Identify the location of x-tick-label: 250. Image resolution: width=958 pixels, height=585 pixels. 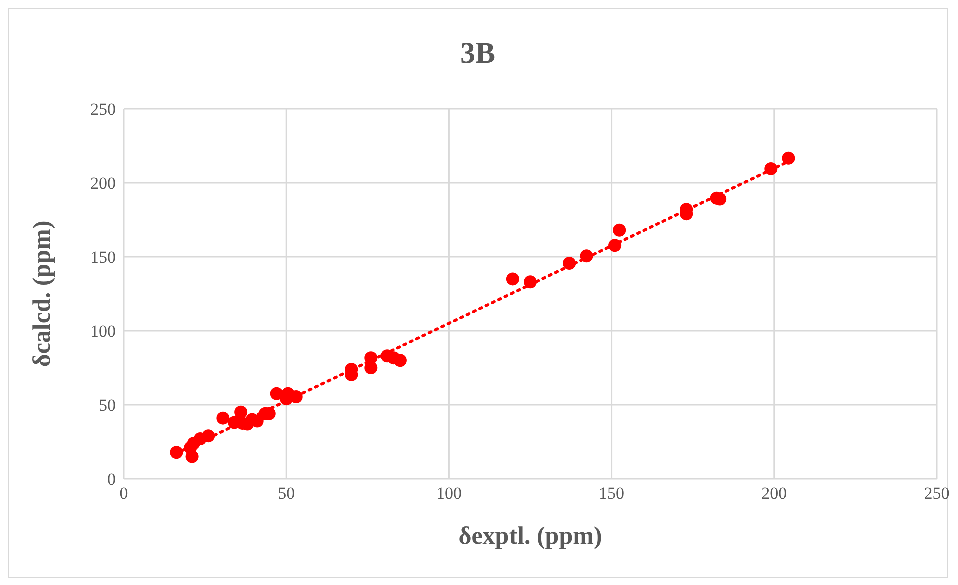
(937, 494).